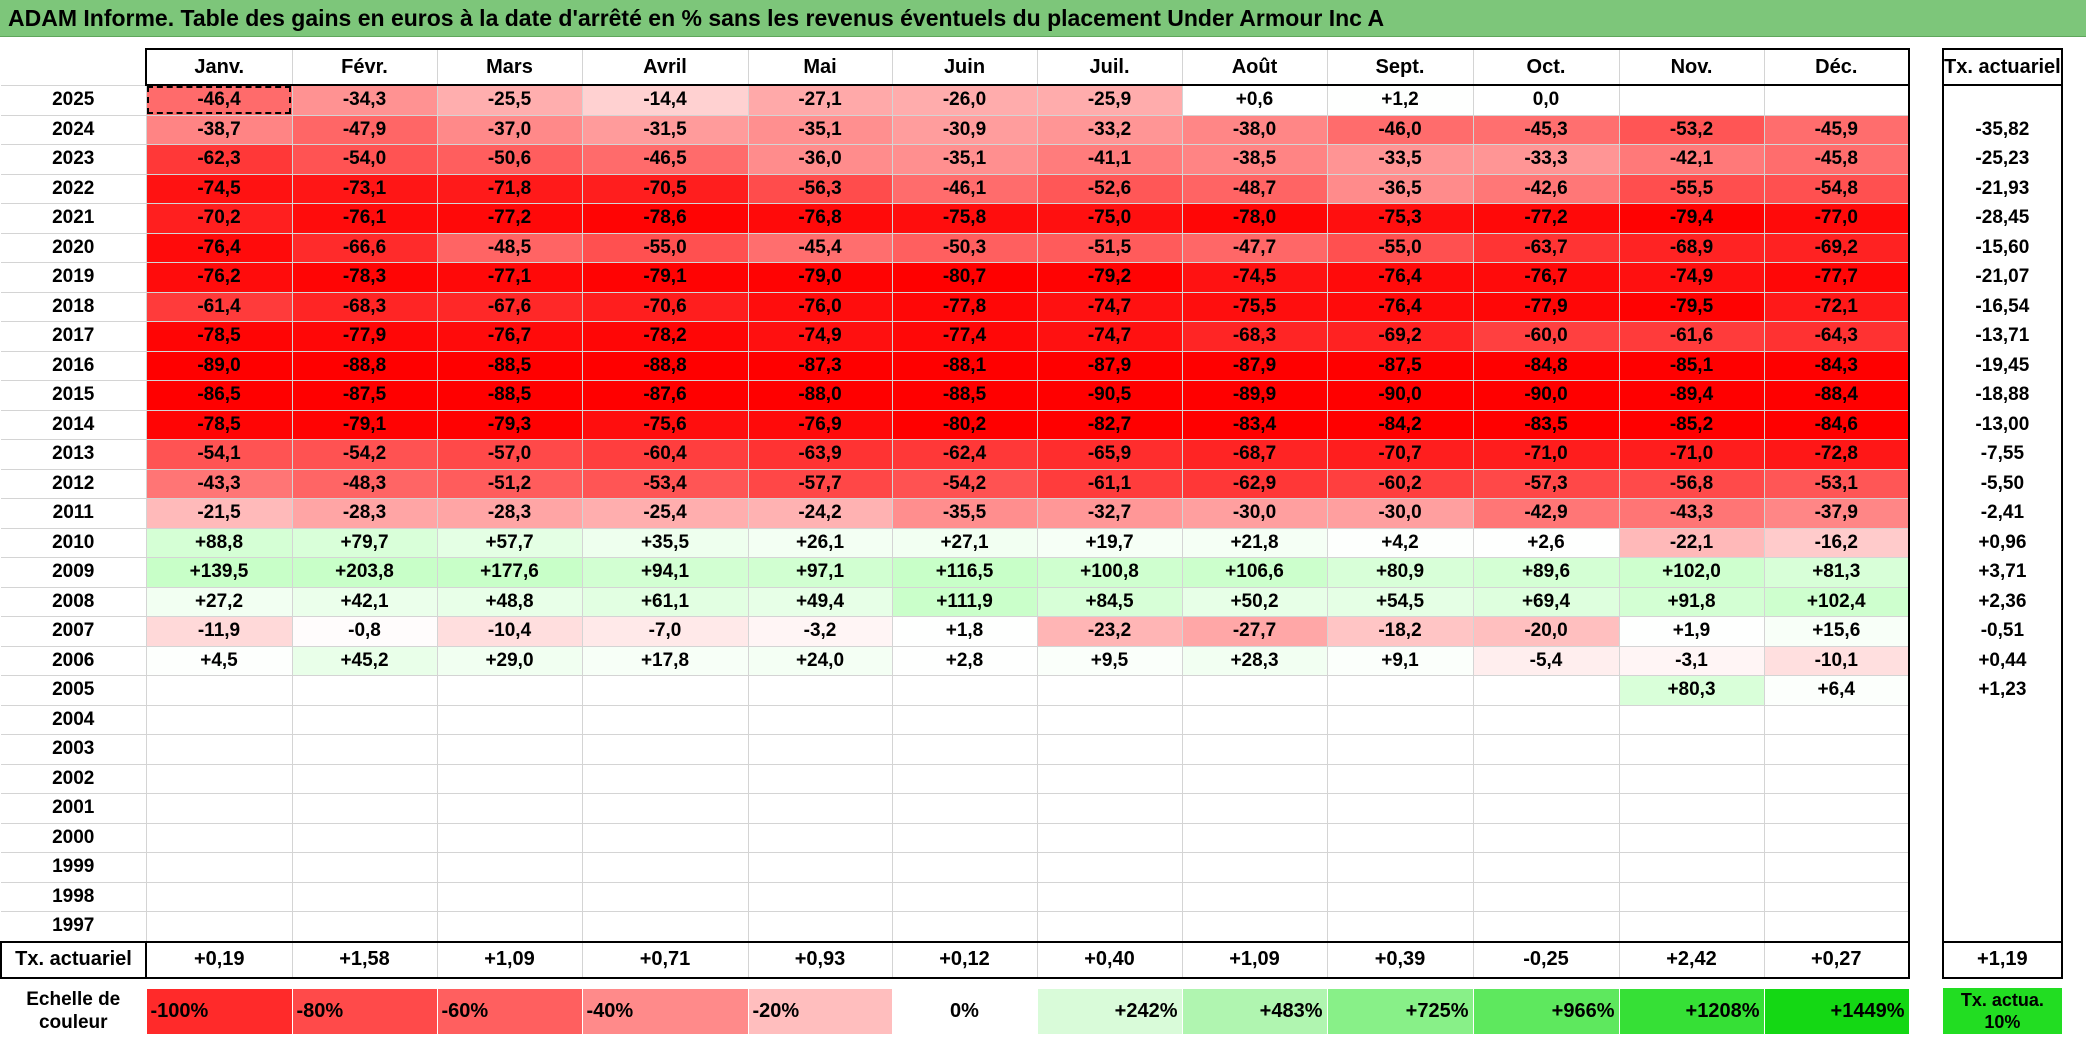 This screenshot has height=1037, width=2086. What do you see at coordinates (1691, 306) in the screenshot?
I see `month-cell: -79,5` at bounding box center [1691, 306].